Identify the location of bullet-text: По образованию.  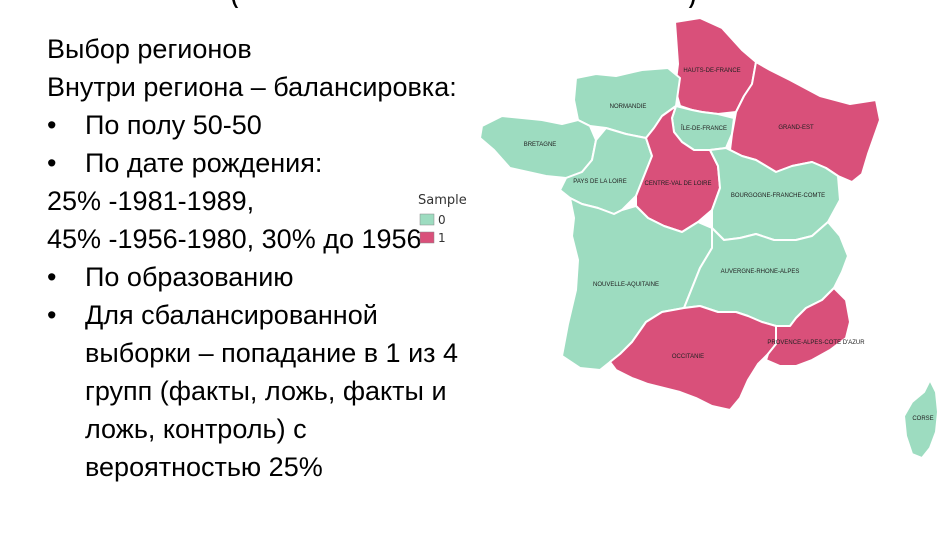
(189, 277).